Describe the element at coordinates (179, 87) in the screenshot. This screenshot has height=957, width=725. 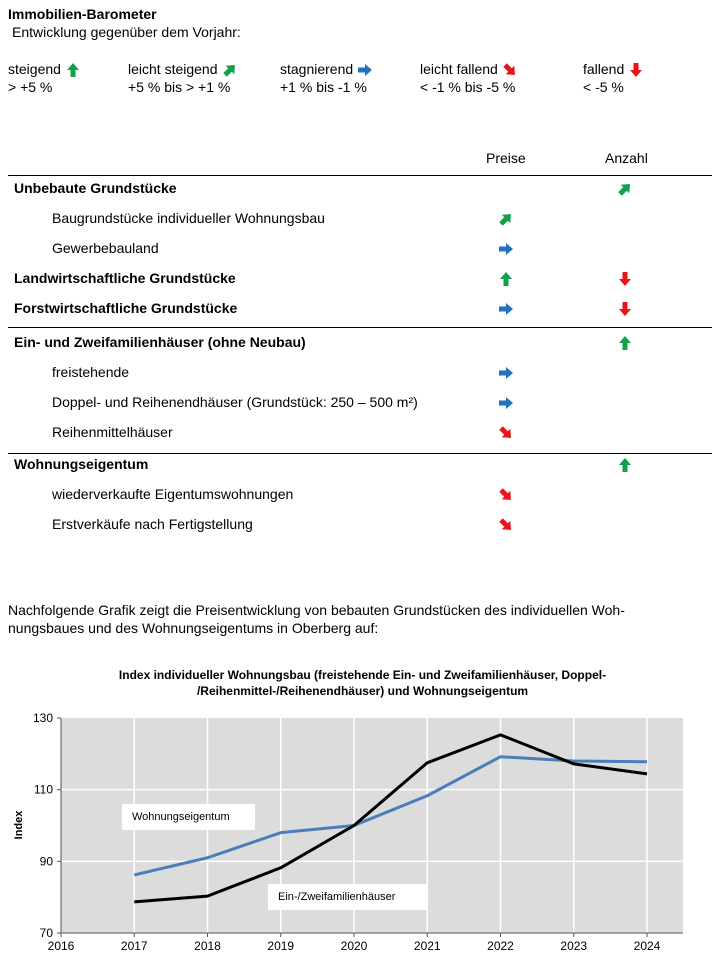
I see `legend-range: +5 % bis > +1 %` at that location.